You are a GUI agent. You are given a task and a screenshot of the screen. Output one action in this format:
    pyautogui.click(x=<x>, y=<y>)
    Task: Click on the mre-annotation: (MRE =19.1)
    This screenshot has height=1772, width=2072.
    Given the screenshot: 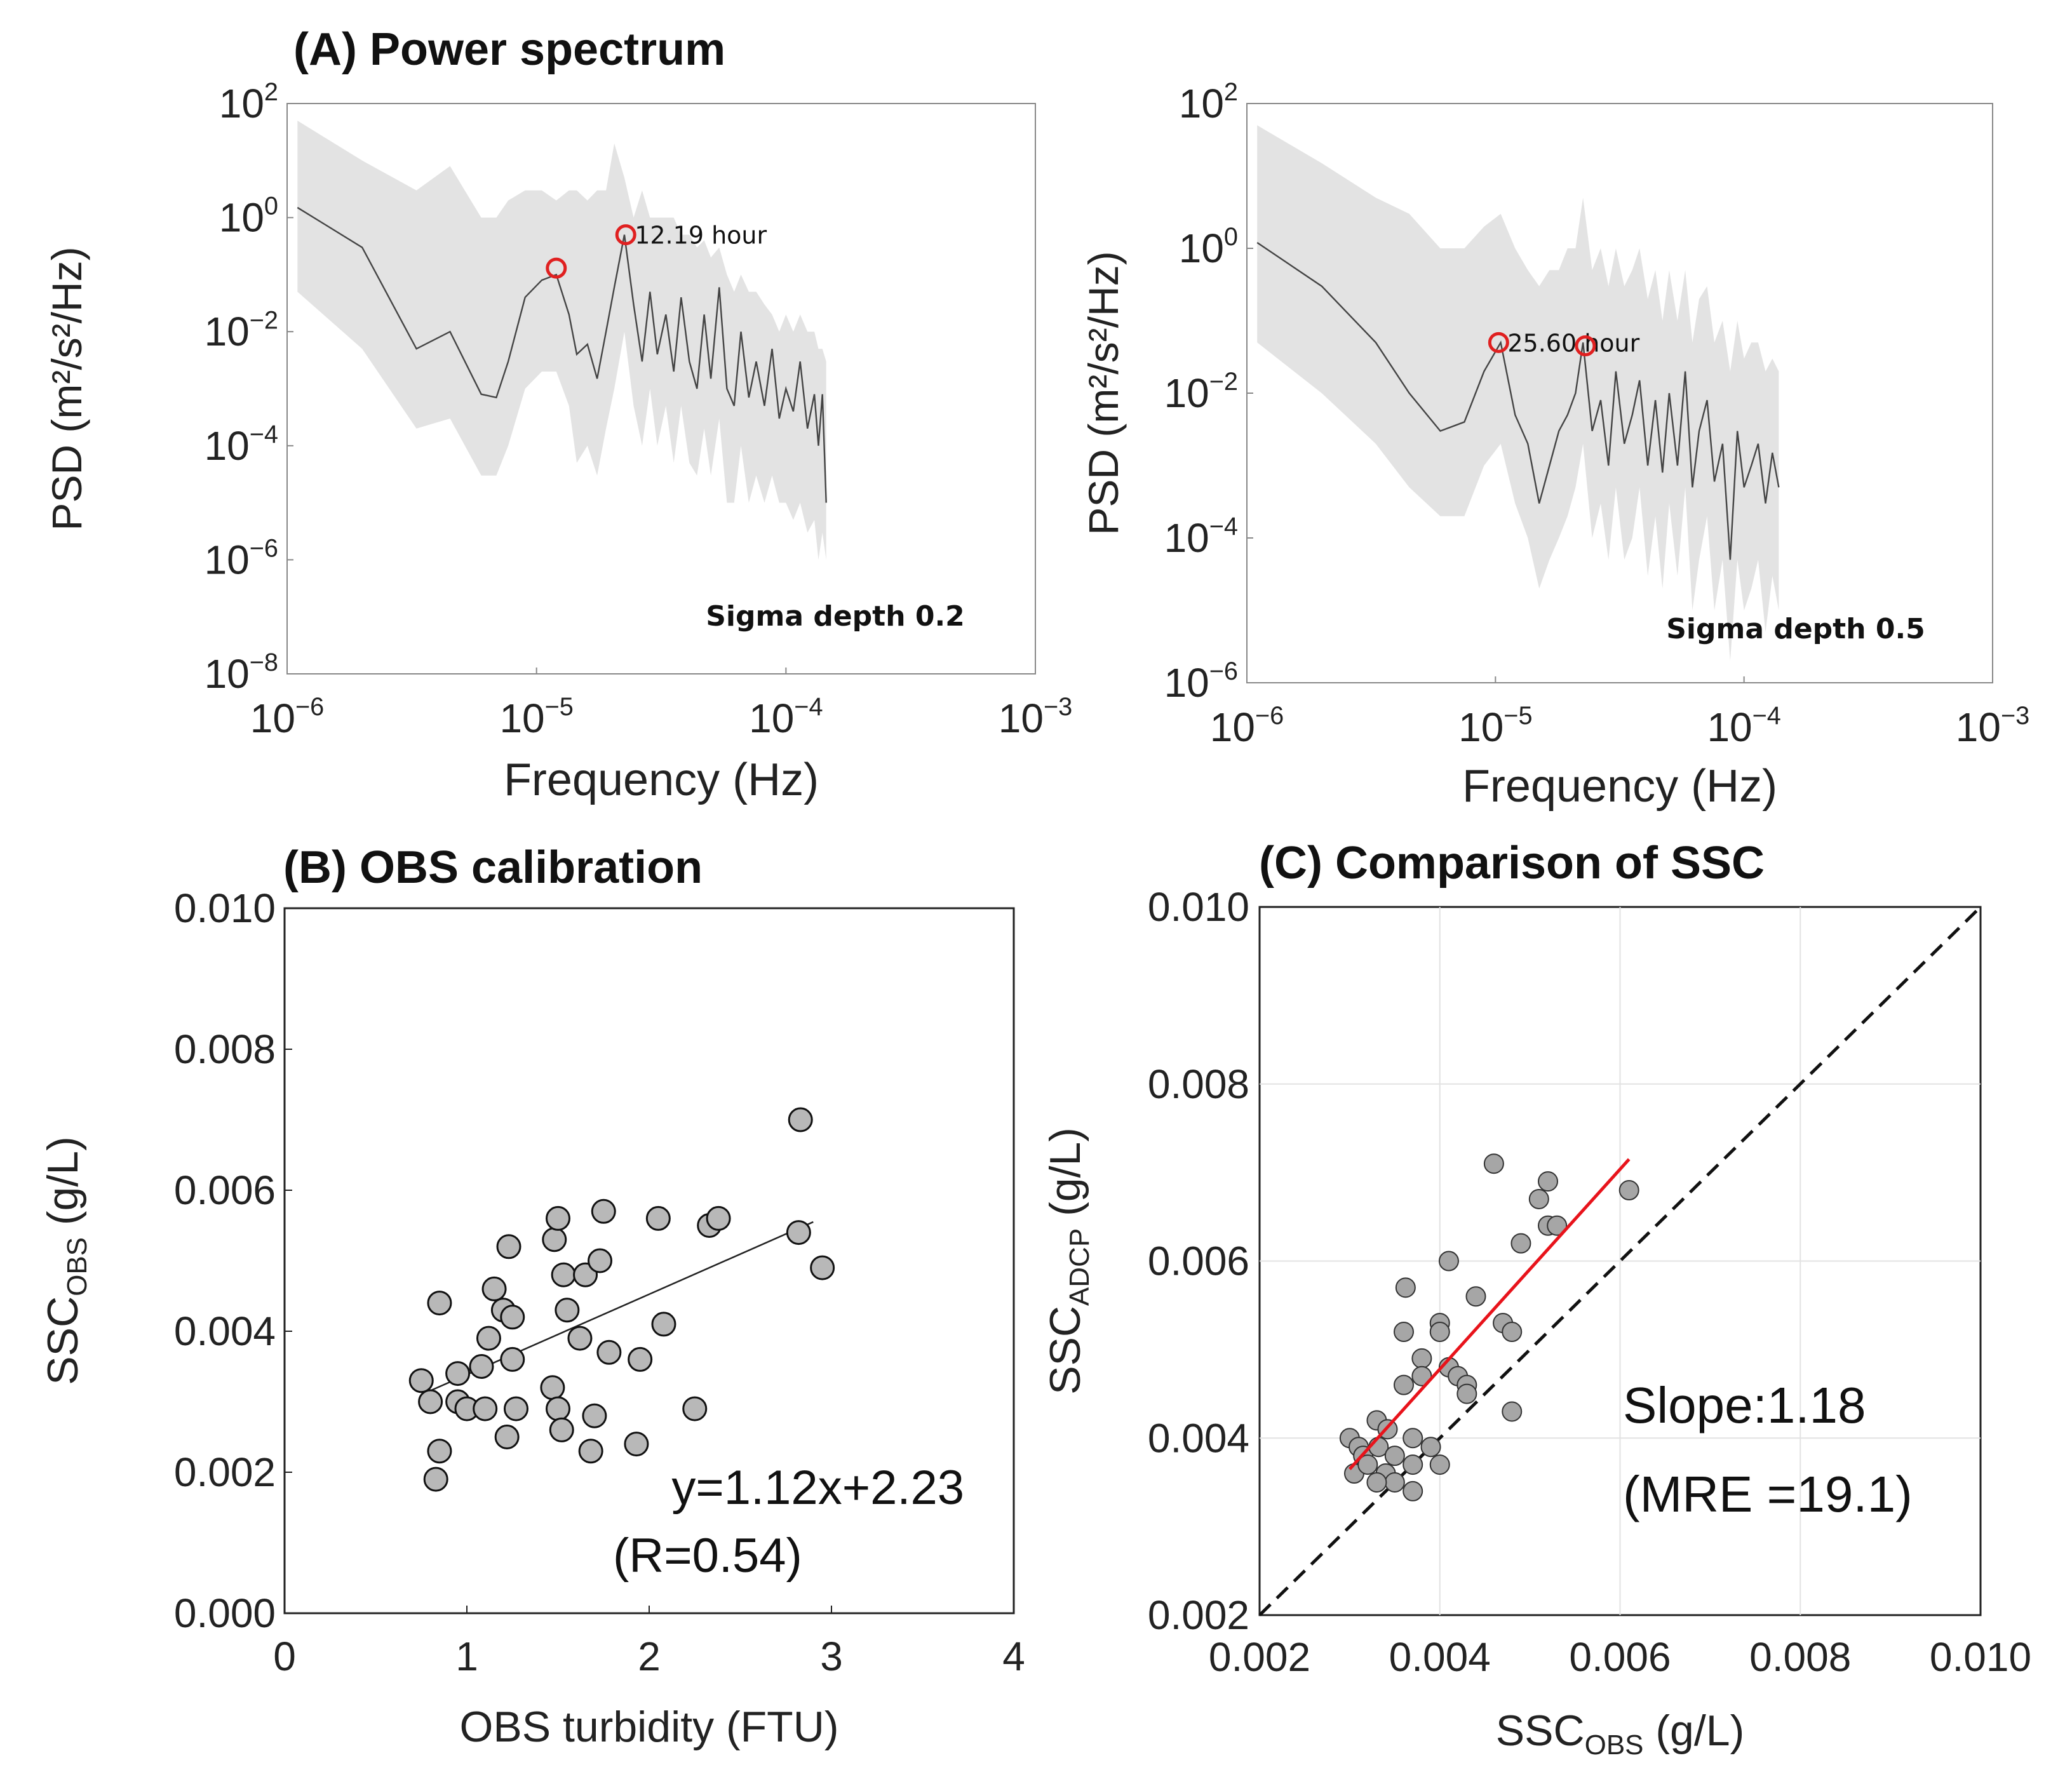 What is the action you would take?
    pyautogui.click(x=1768, y=1494)
    